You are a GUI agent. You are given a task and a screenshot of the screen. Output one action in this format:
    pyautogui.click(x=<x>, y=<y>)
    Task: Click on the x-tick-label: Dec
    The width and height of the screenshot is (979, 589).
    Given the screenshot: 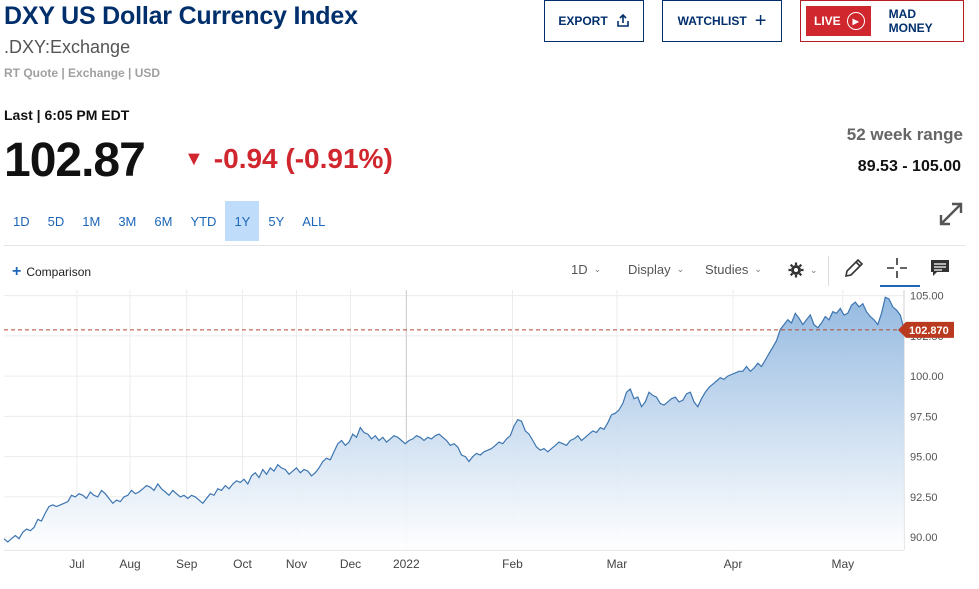 What is the action you would take?
    pyautogui.click(x=350, y=564)
    